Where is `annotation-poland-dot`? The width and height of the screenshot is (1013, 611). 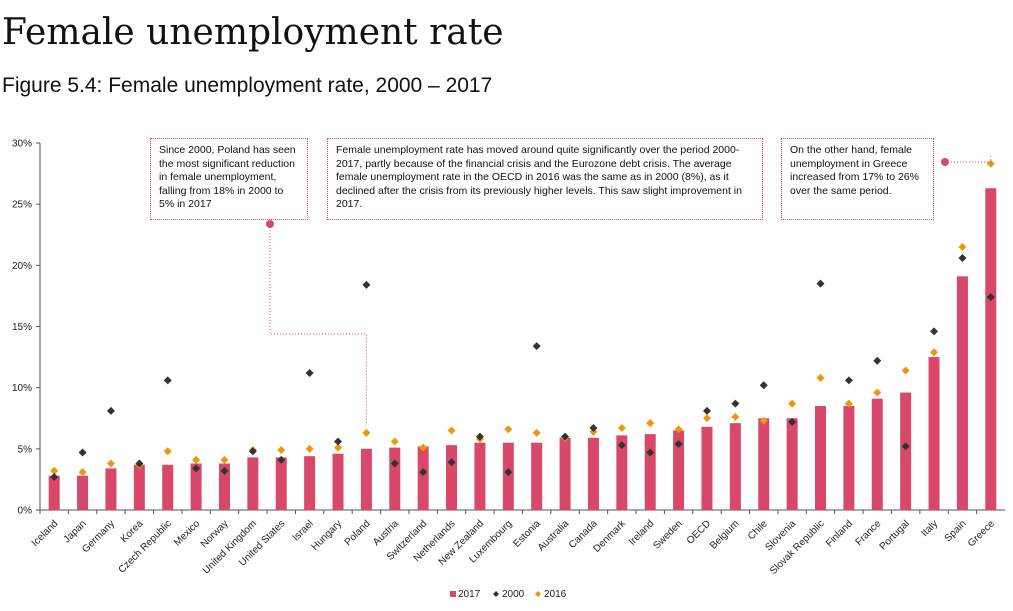 annotation-poland-dot is located at coordinates (270, 224).